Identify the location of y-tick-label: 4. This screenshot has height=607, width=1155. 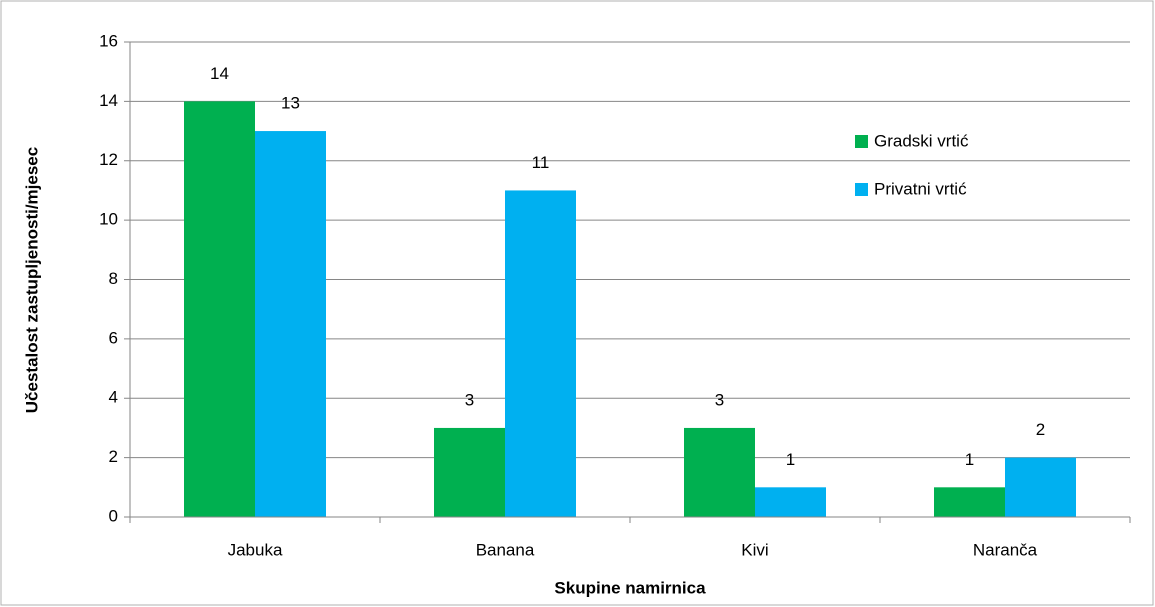
(113, 397).